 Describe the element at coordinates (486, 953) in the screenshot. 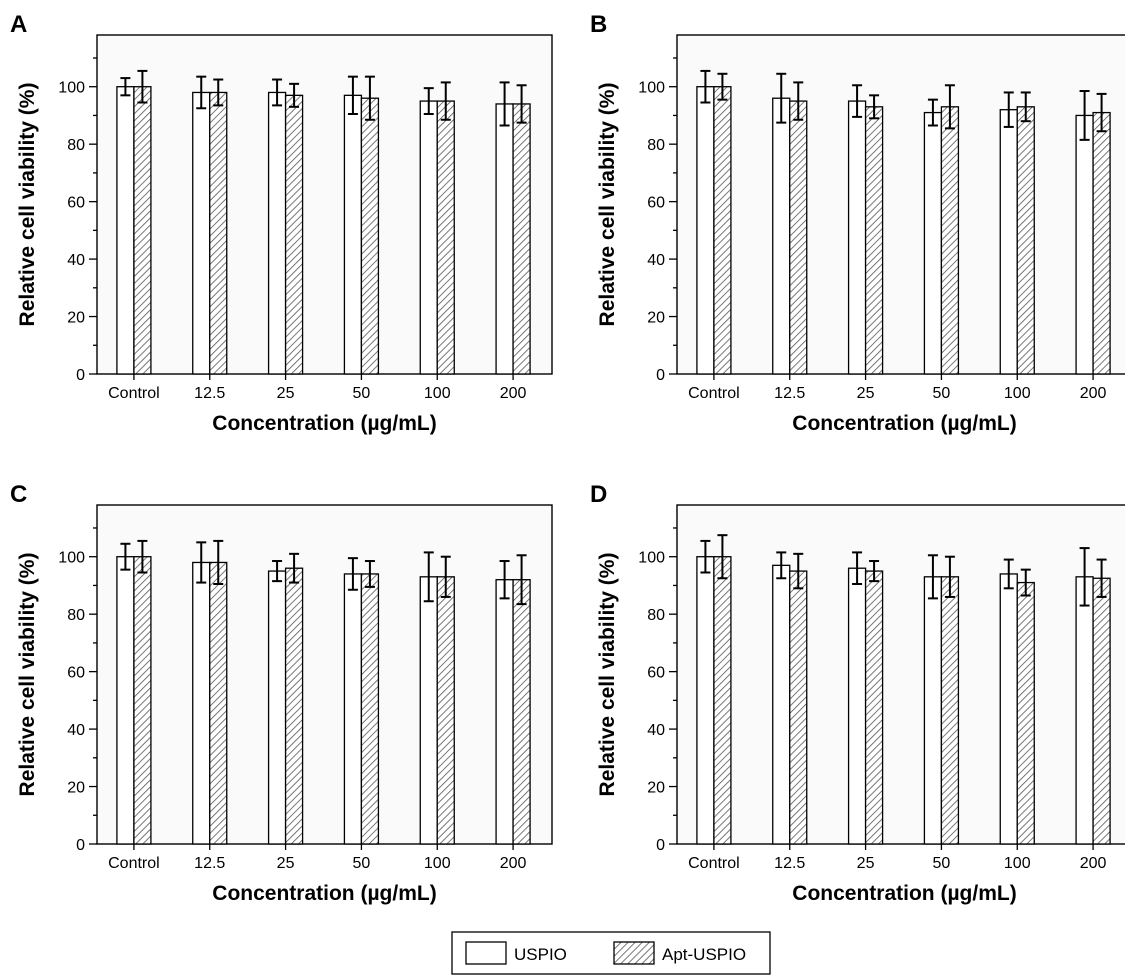

I see `legend-swatch-uspio` at that location.